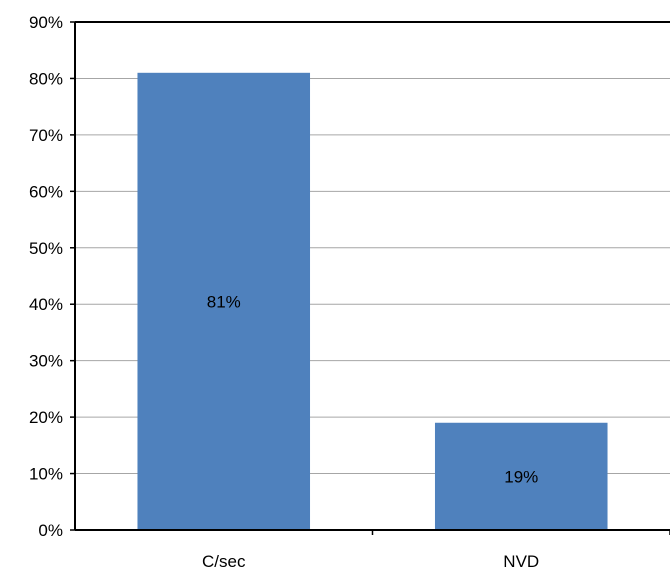 This screenshot has width=670, height=571. I want to click on x-tick-labels: C/sec NVD, so click(370, 561).